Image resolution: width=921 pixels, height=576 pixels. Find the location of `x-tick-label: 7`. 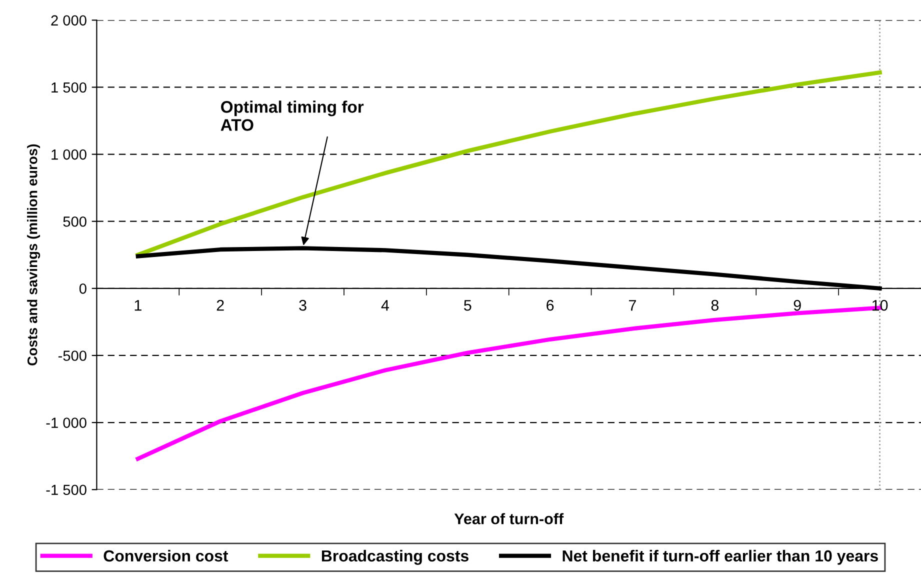

x-tick-label: 7 is located at coordinates (632, 305).